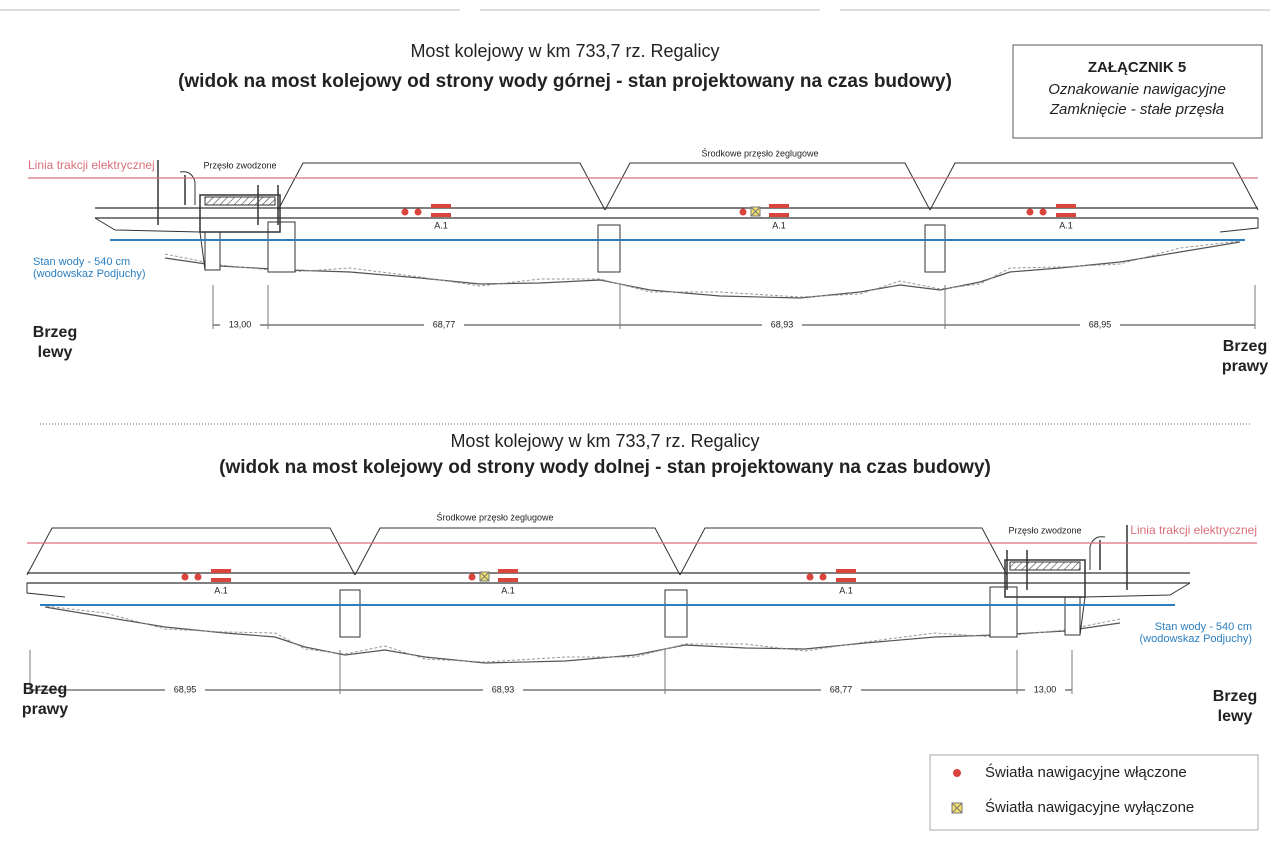 This screenshot has width=1270, height=848. What do you see at coordinates (1196, 639) in the screenshot?
I see `water-label: (wodowskaz Podjuchy)` at bounding box center [1196, 639].